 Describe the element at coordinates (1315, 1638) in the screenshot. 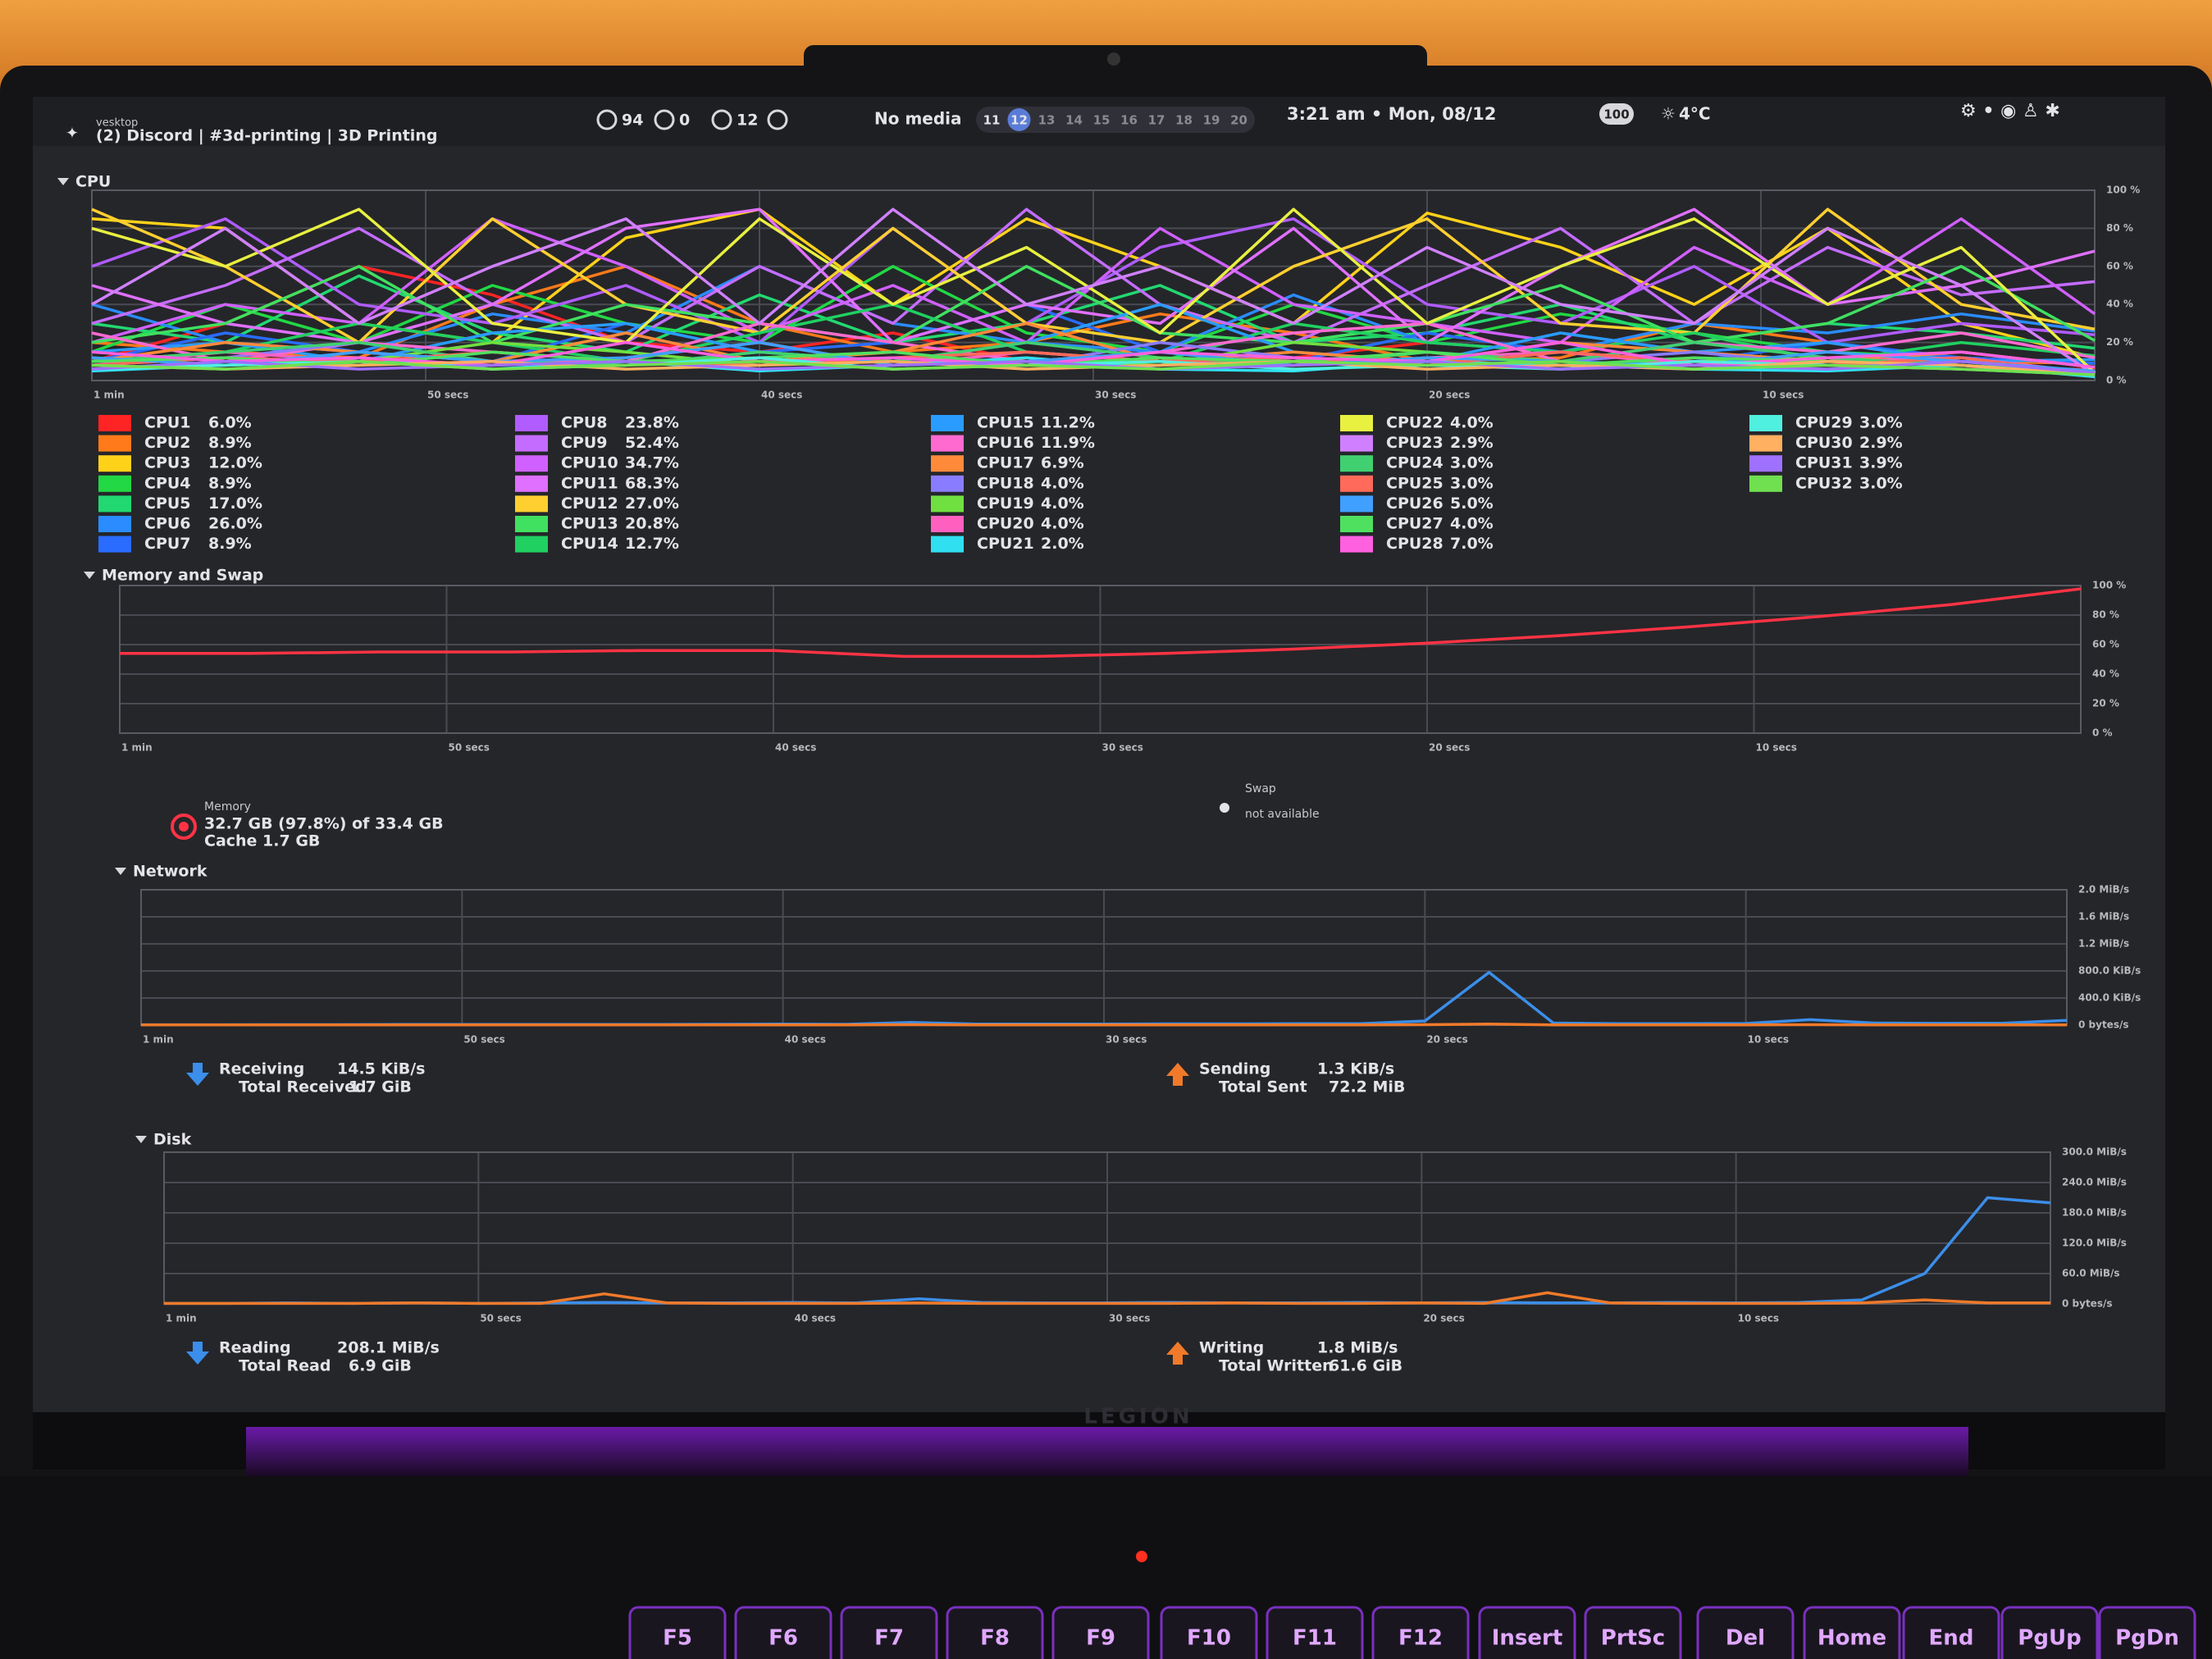

I see `key-label: F11` at that location.